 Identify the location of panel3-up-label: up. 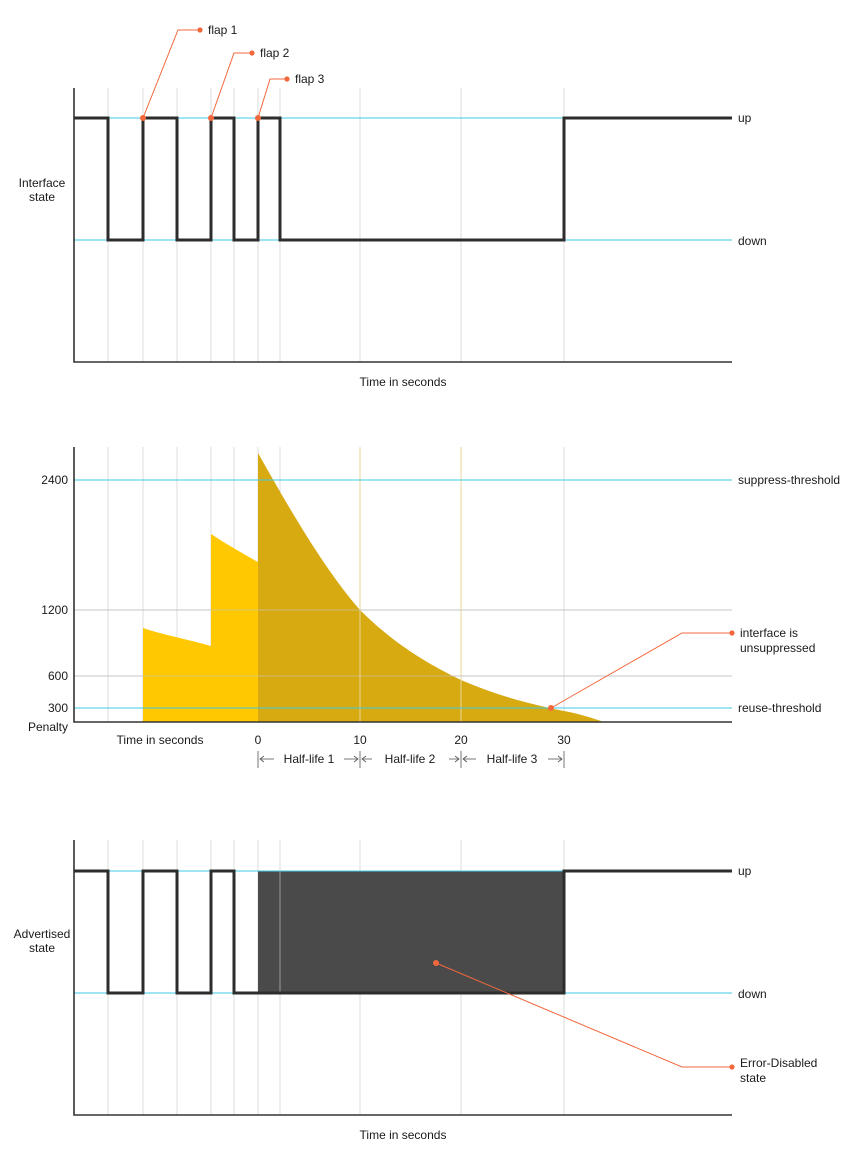
(745, 871).